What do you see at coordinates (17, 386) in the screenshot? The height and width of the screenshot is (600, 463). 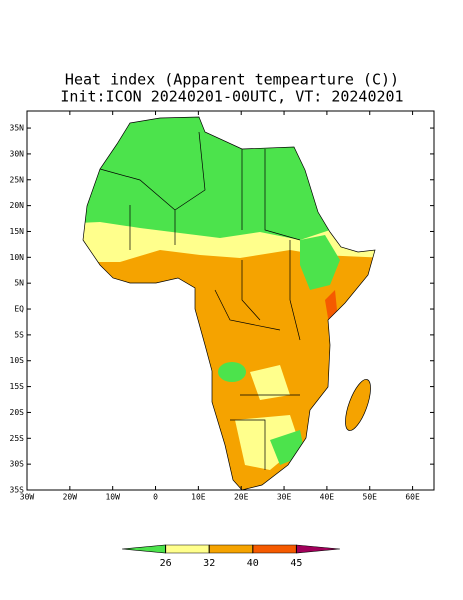 I see `lat-tick-label: 15S` at bounding box center [17, 386].